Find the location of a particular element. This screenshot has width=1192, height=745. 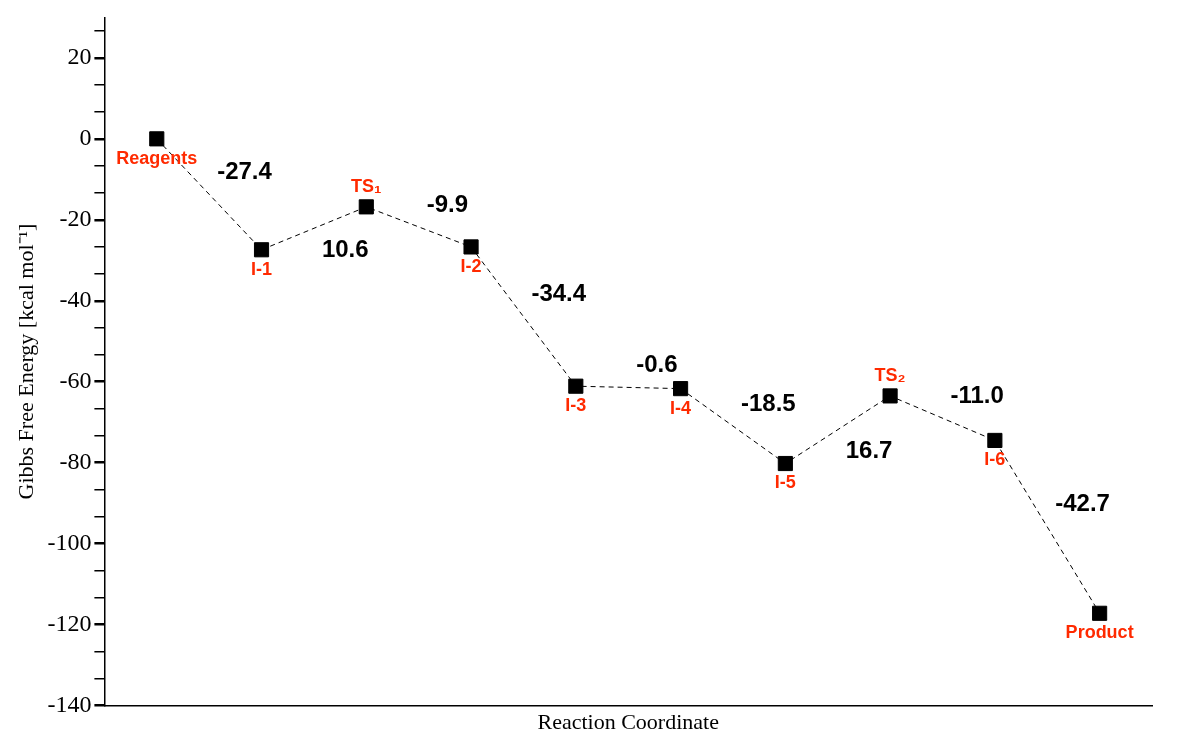

y-tick-label: 20 is located at coordinates (79, 56).